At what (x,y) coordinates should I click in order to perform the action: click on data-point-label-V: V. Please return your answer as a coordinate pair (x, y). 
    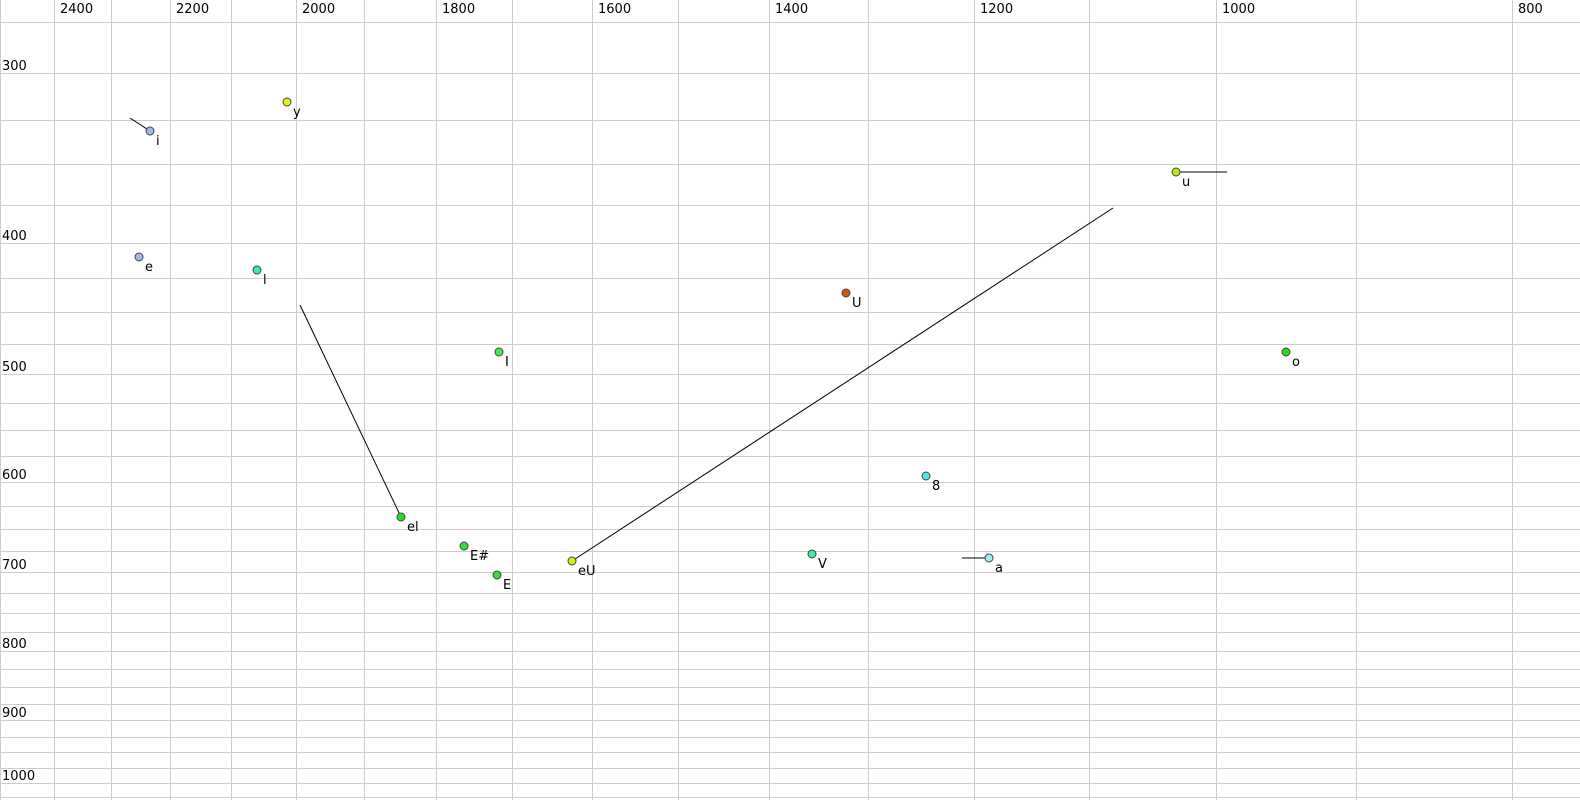
    Looking at the image, I should click on (822, 564).